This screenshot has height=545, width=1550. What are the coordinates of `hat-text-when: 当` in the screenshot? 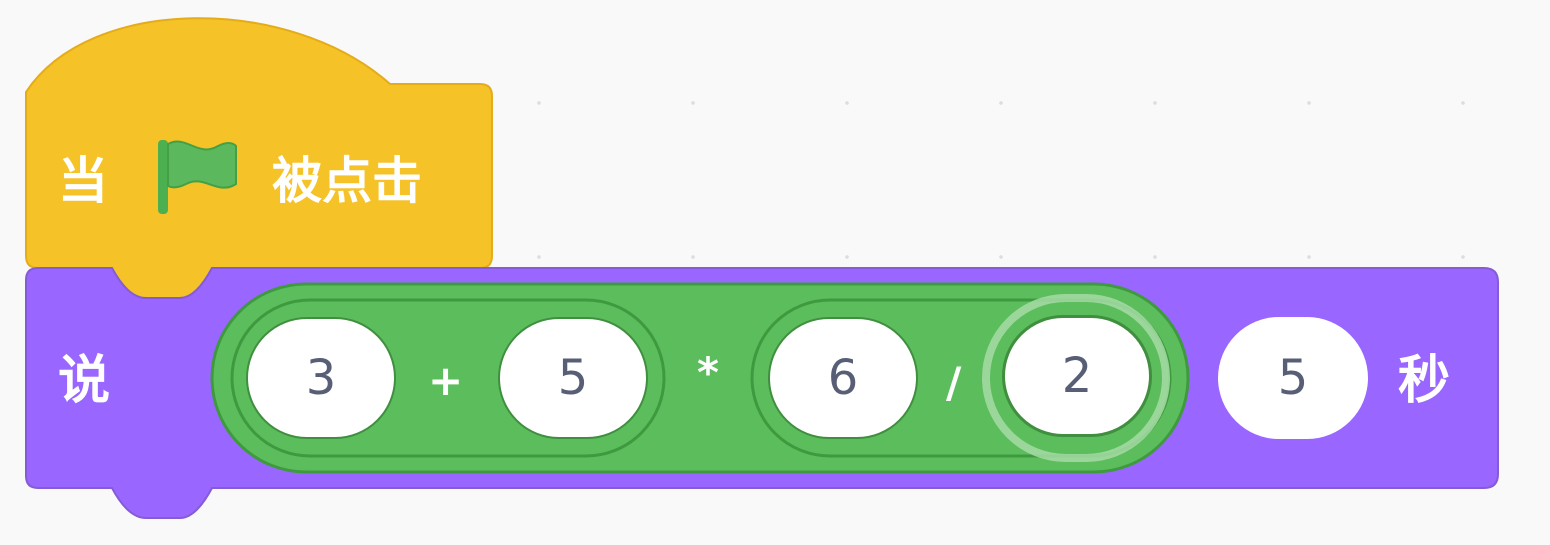 It's located at (83, 181).